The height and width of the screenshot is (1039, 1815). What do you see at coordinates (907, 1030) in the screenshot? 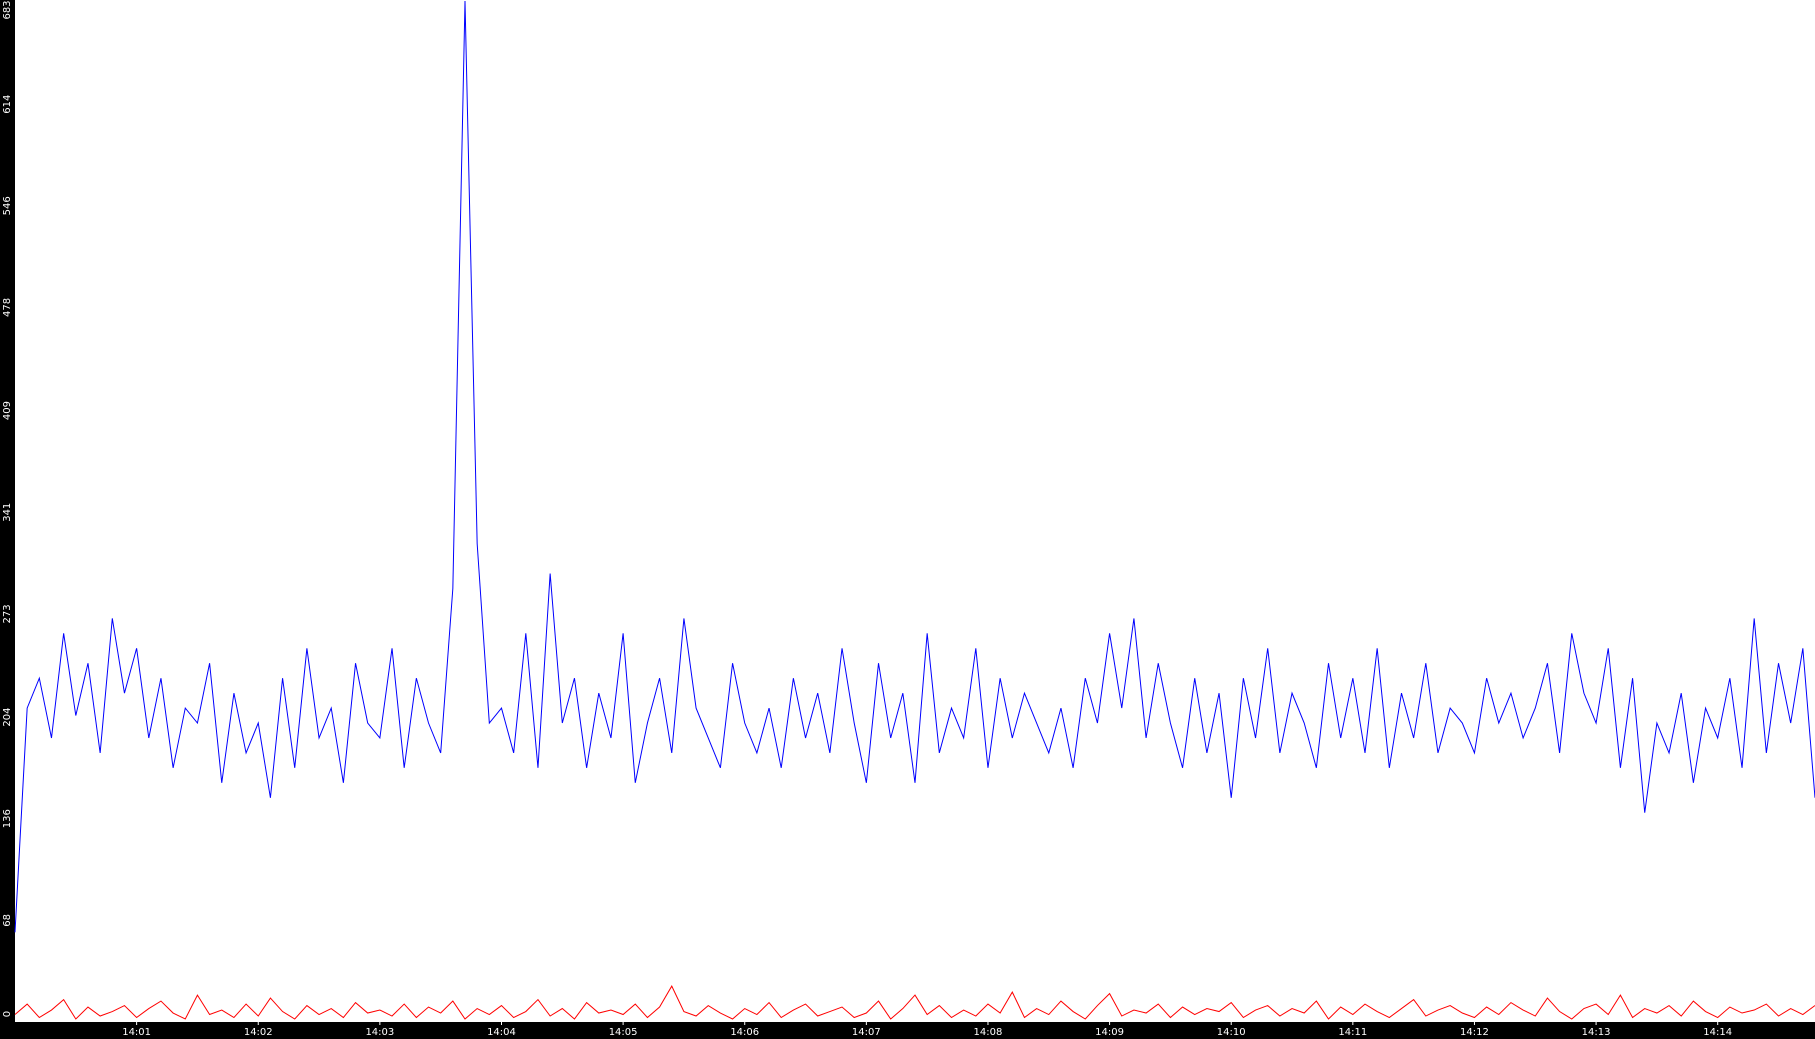
I see `x-axis-bar` at bounding box center [907, 1030].